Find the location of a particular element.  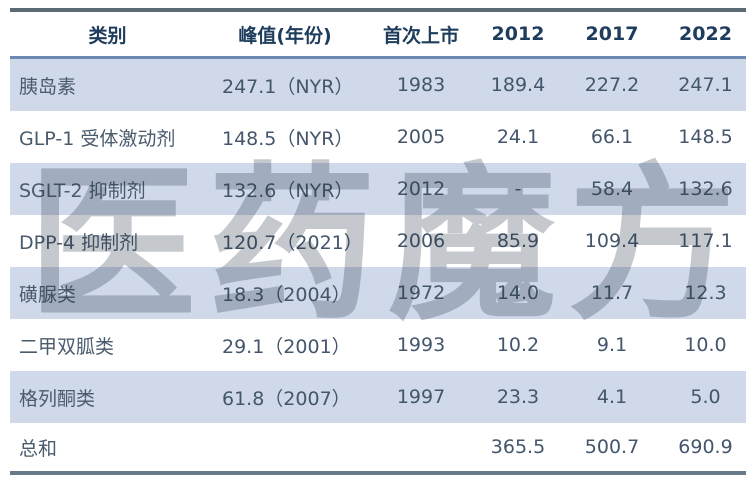

header-row: 类别 峰值(年份) 首次上市 2012 2017 2022 is located at coordinates (378, 35).